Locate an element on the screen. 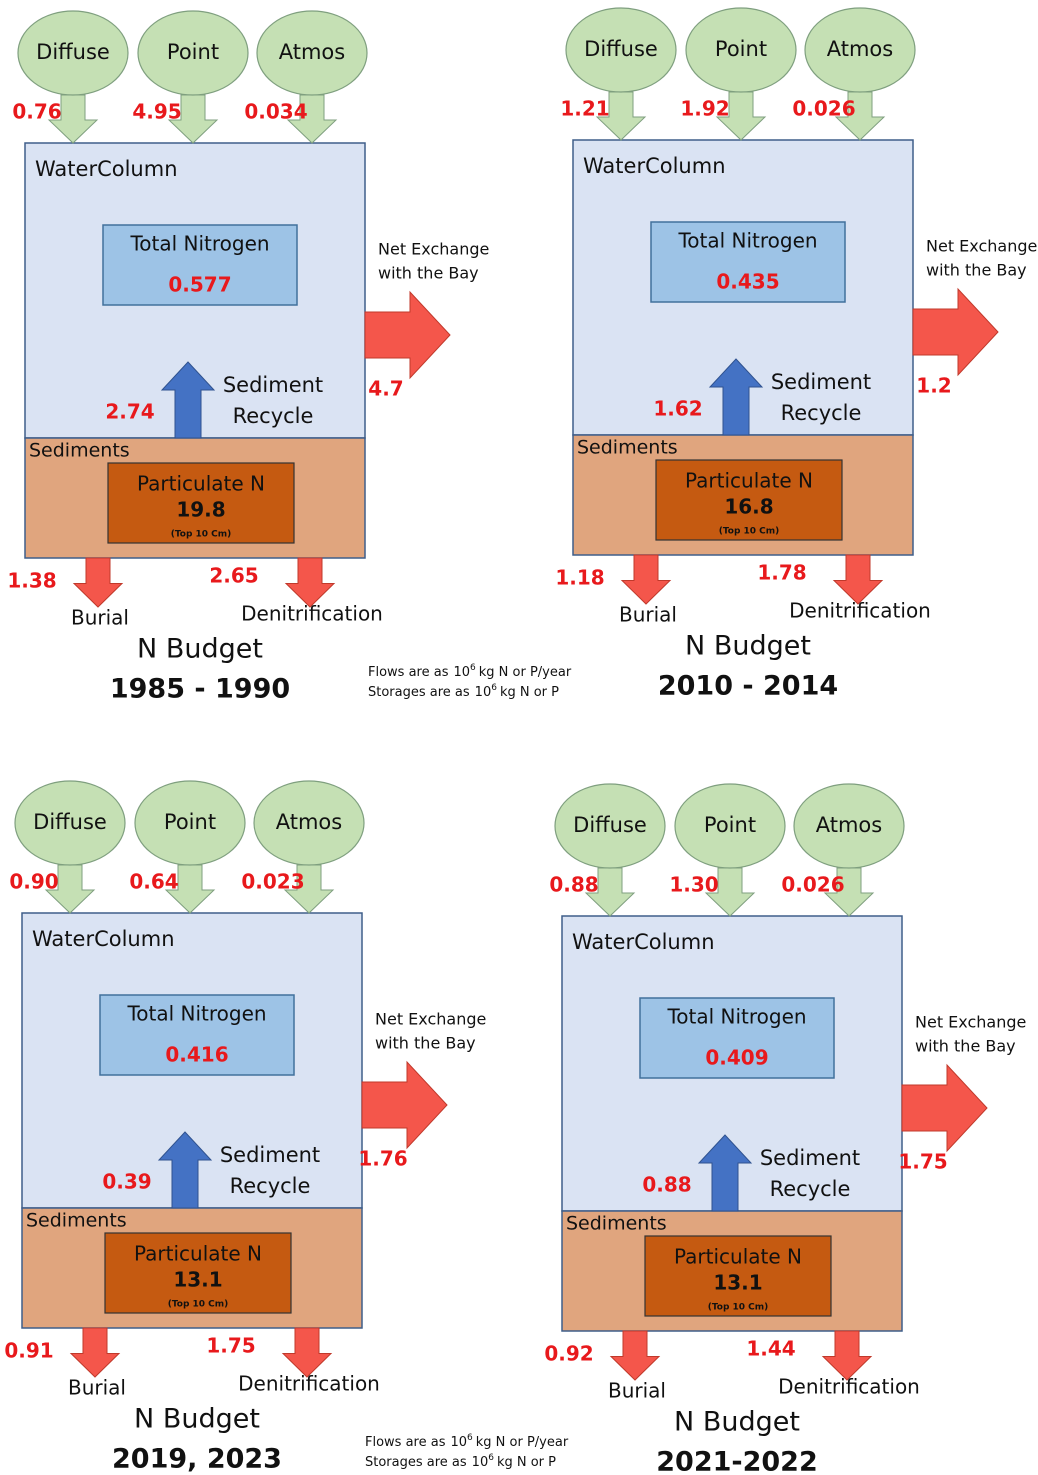 The image size is (1038, 1475). recycle-value: 1.62 is located at coordinates (677, 409).